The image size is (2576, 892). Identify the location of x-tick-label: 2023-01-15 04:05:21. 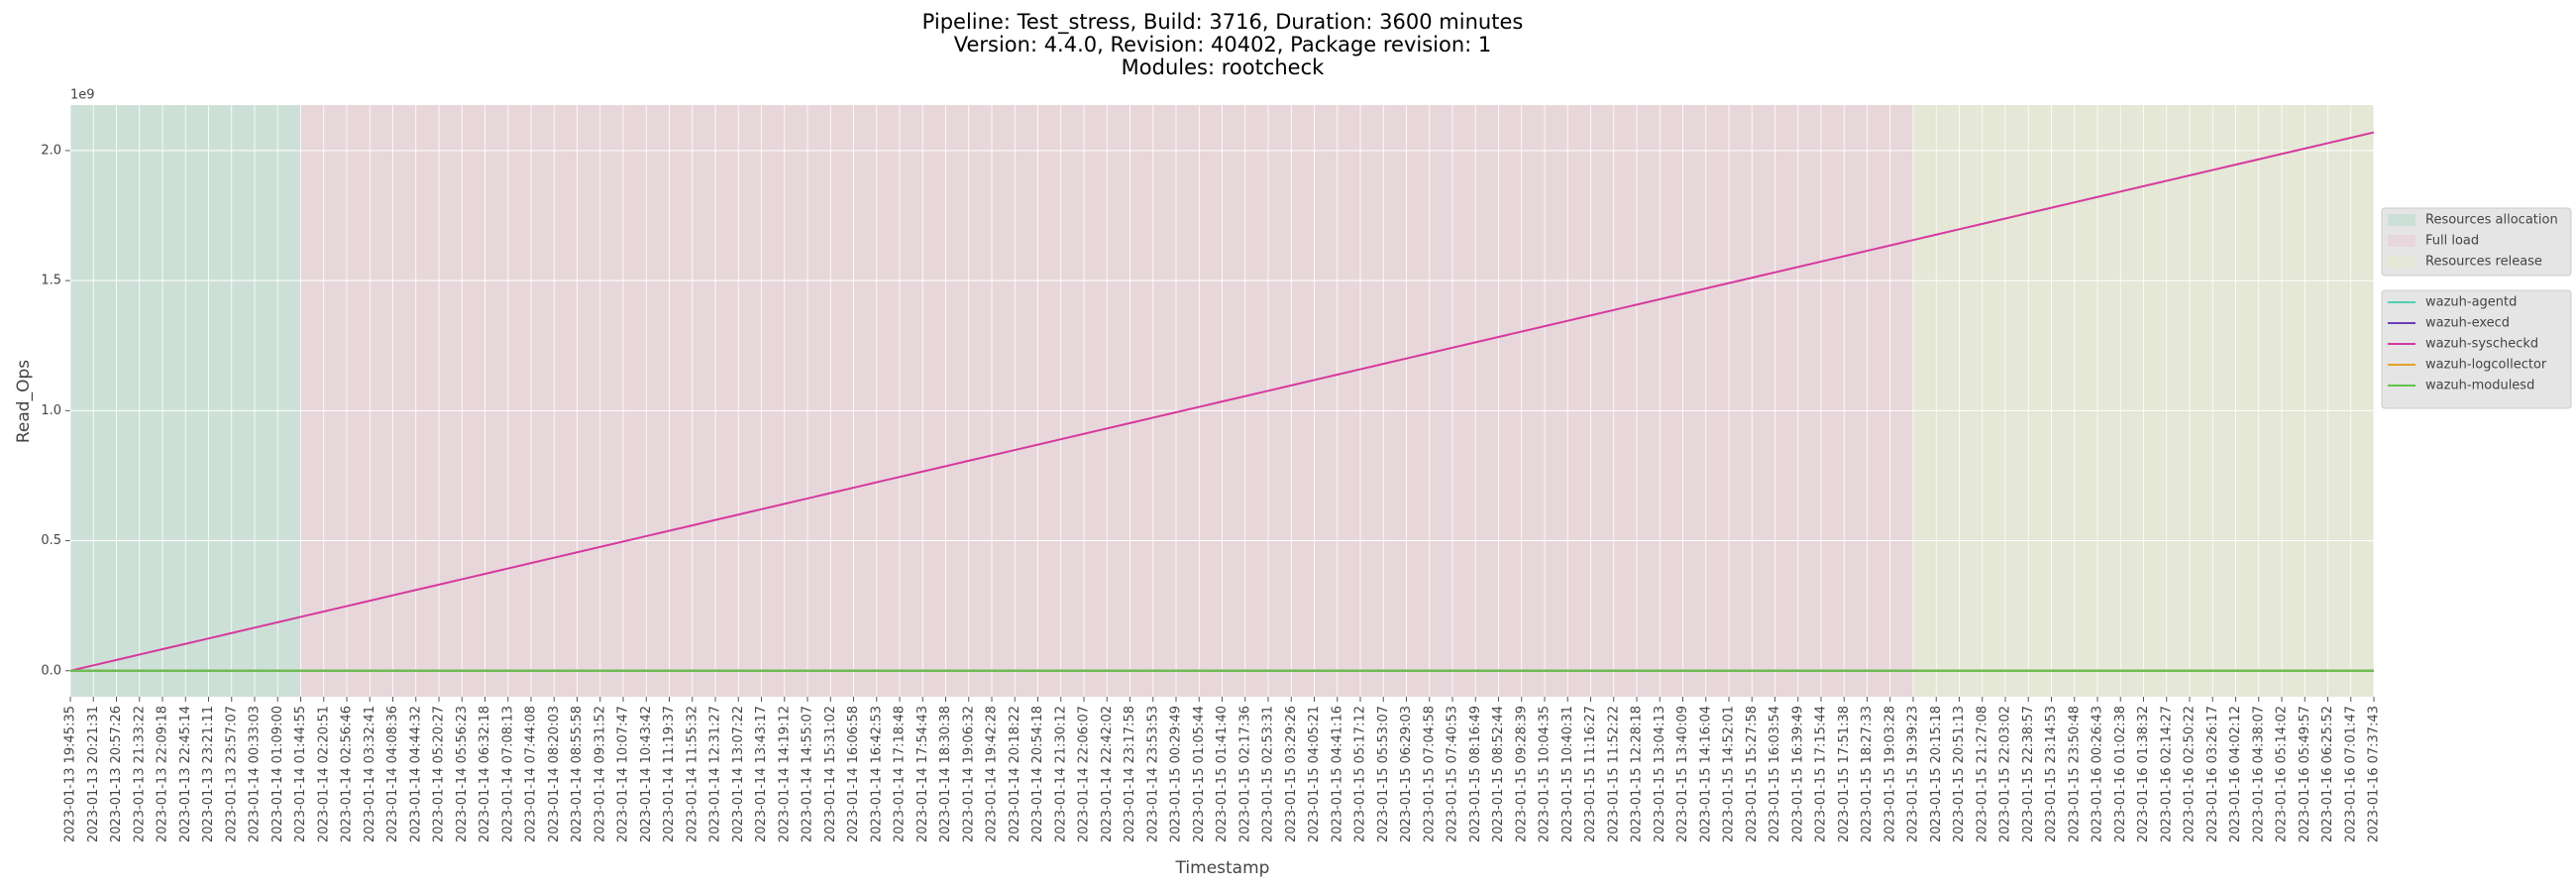
(1314, 774).